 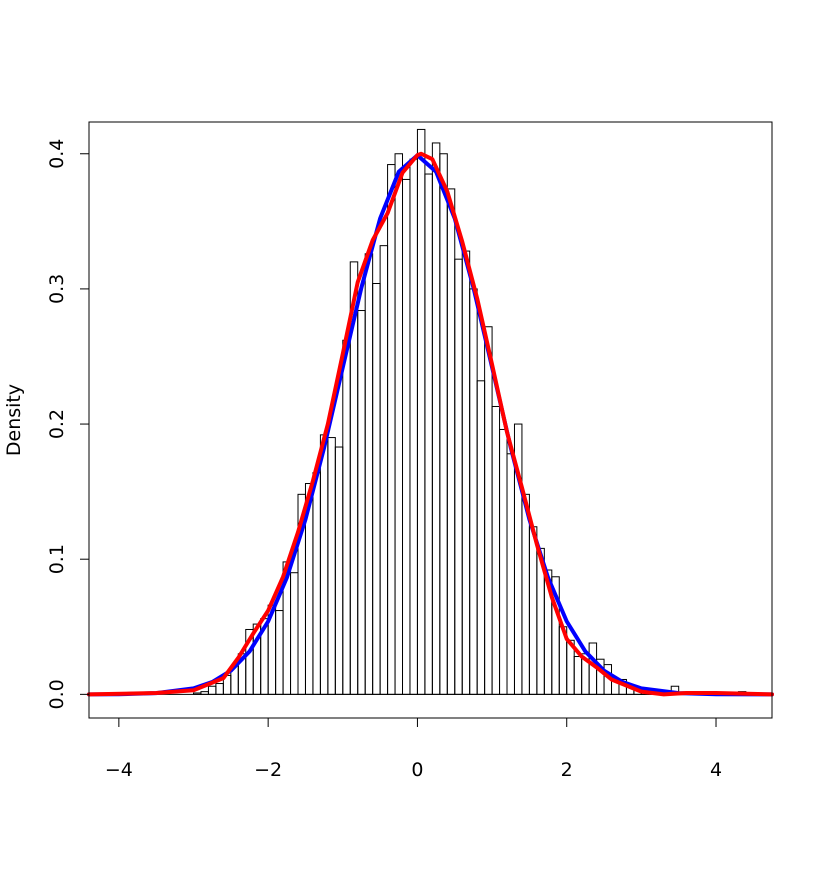 I want to click on y-tick-label: 0.3, so click(x=57, y=289).